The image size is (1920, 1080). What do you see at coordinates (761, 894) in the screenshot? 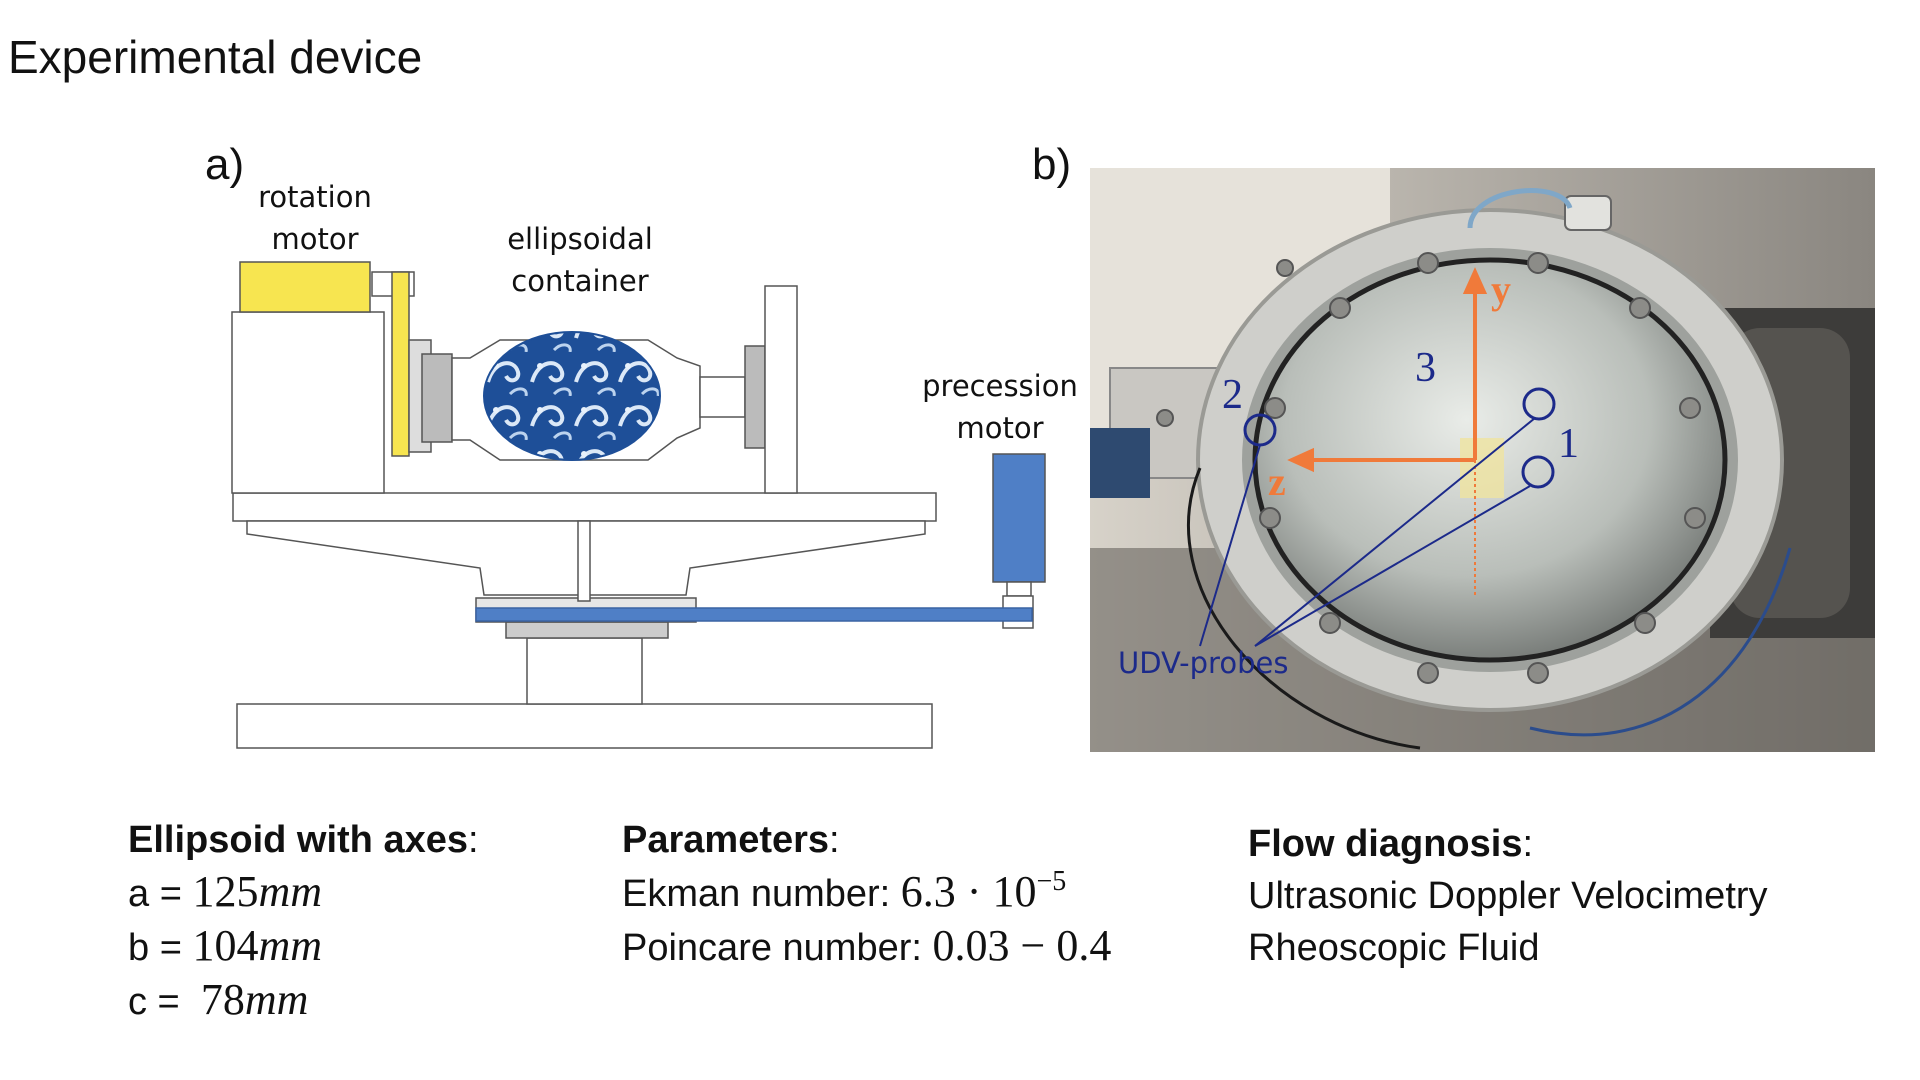
I see `ekman-label: Ekman number:` at bounding box center [761, 894].